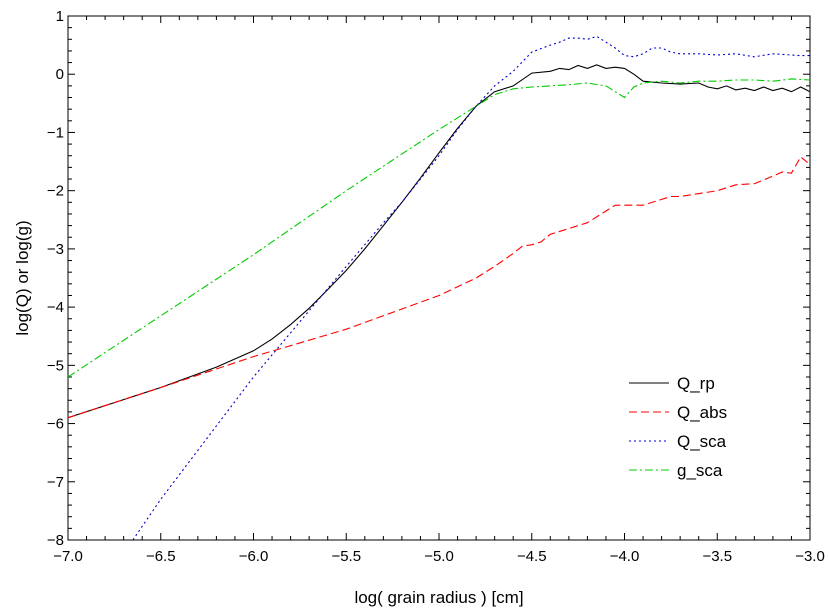 The height and width of the screenshot is (613, 830). What do you see at coordinates (55, 249) in the screenshot?
I see `y-tick-label: −3` at bounding box center [55, 249].